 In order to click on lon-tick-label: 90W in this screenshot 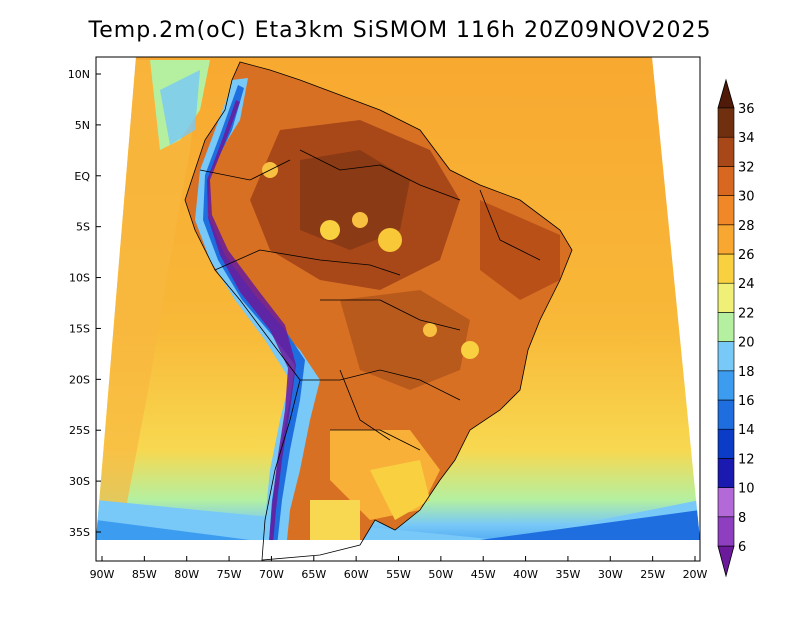, I will do `click(102, 574)`.